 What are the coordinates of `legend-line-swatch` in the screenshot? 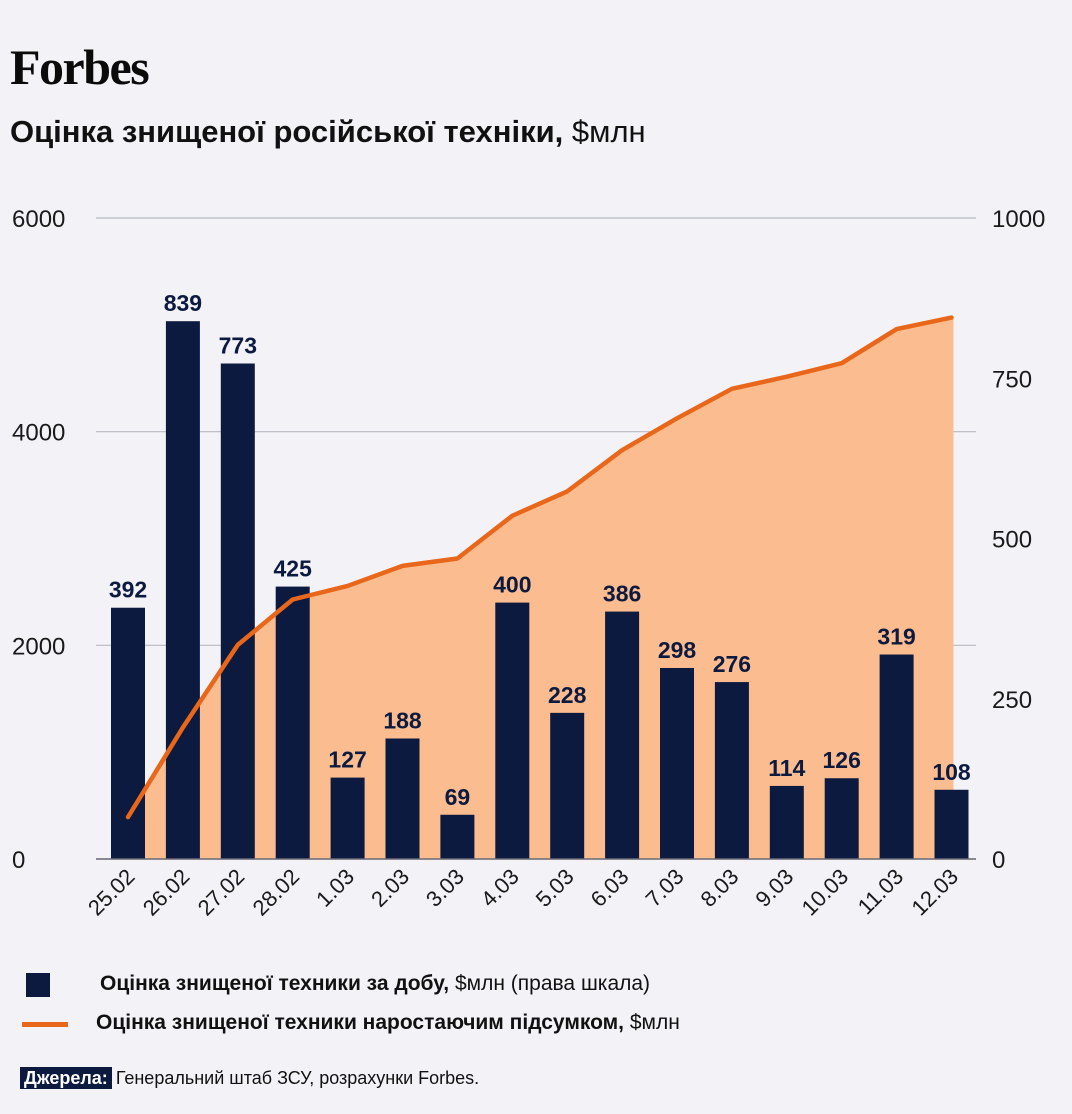 It's located at (45, 1024).